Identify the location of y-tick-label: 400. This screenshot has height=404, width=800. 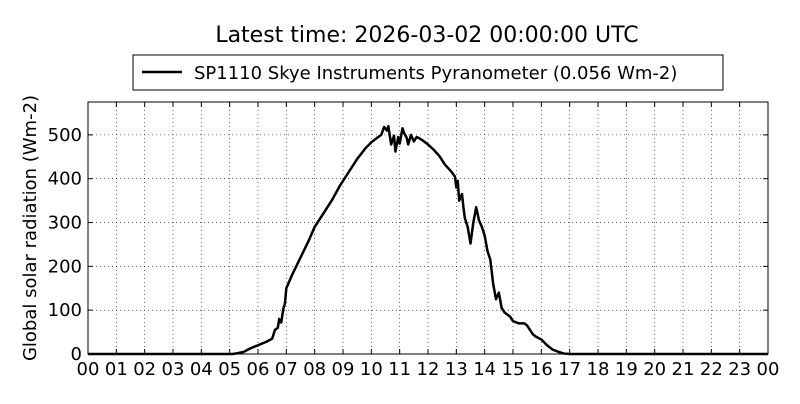
(65, 179).